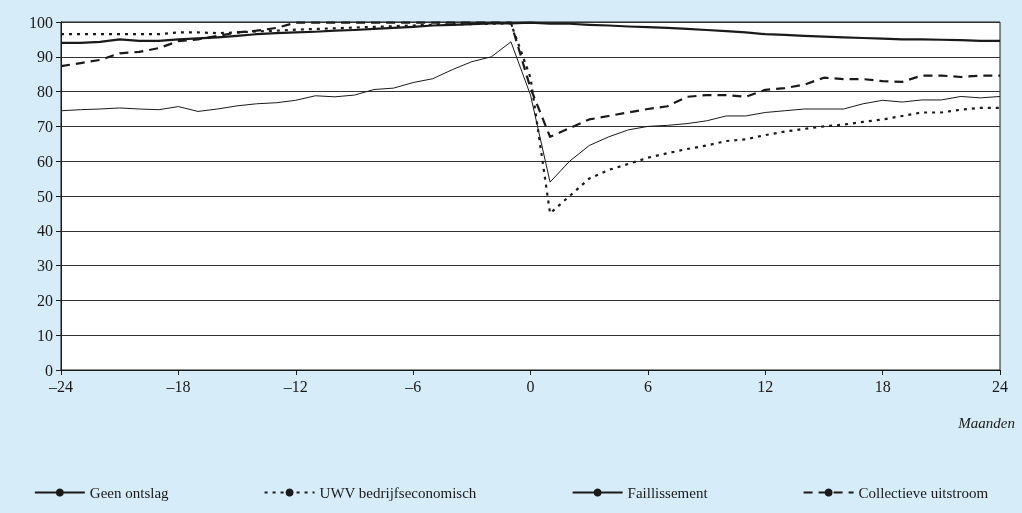 The width and height of the screenshot is (1022, 513). What do you see at coordinates (986, 422) in the screenshot?
I see `x-axis-title: Maanden` at bounding box center [986, 422].